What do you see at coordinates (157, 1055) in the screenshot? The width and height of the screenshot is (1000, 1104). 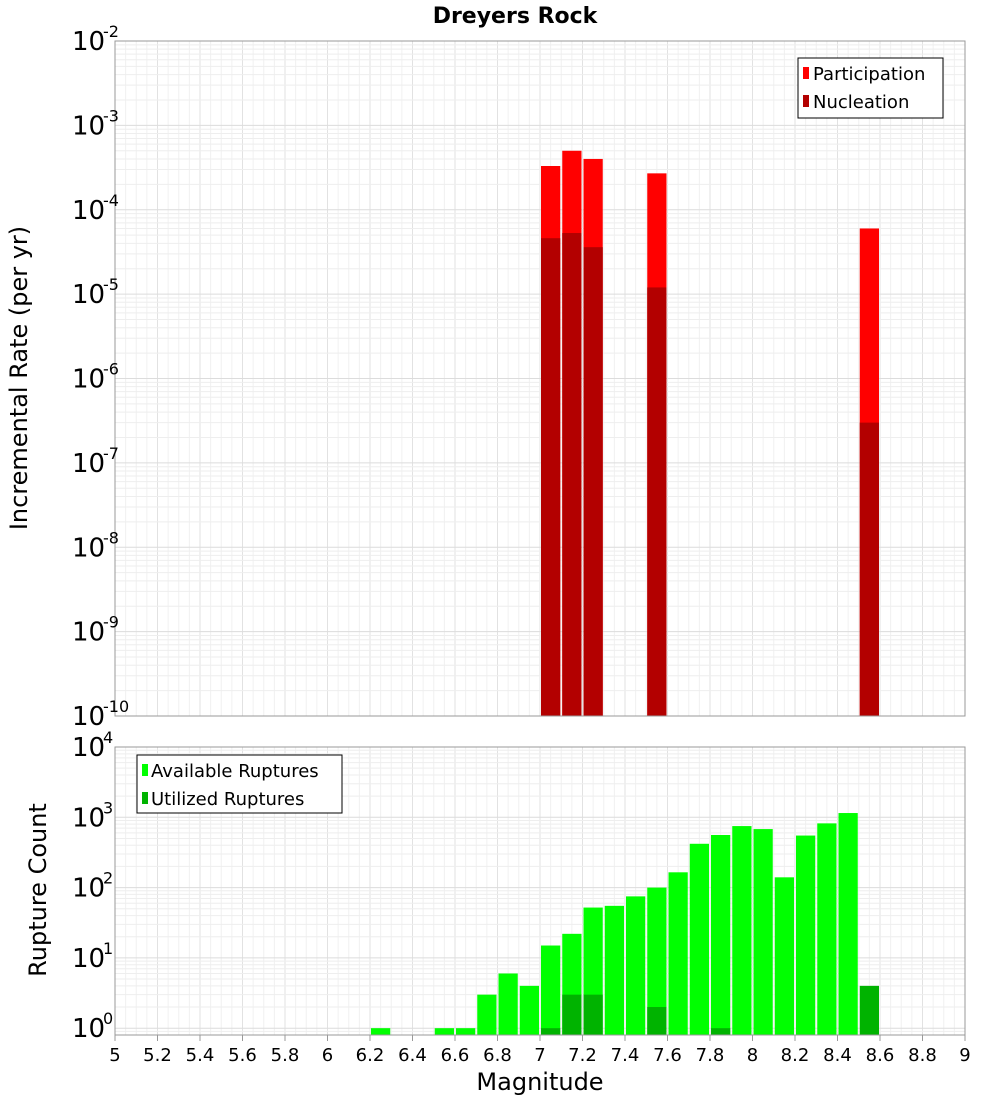 I see `x-tick-label: 5.2` at bounding box center [157, 1055].